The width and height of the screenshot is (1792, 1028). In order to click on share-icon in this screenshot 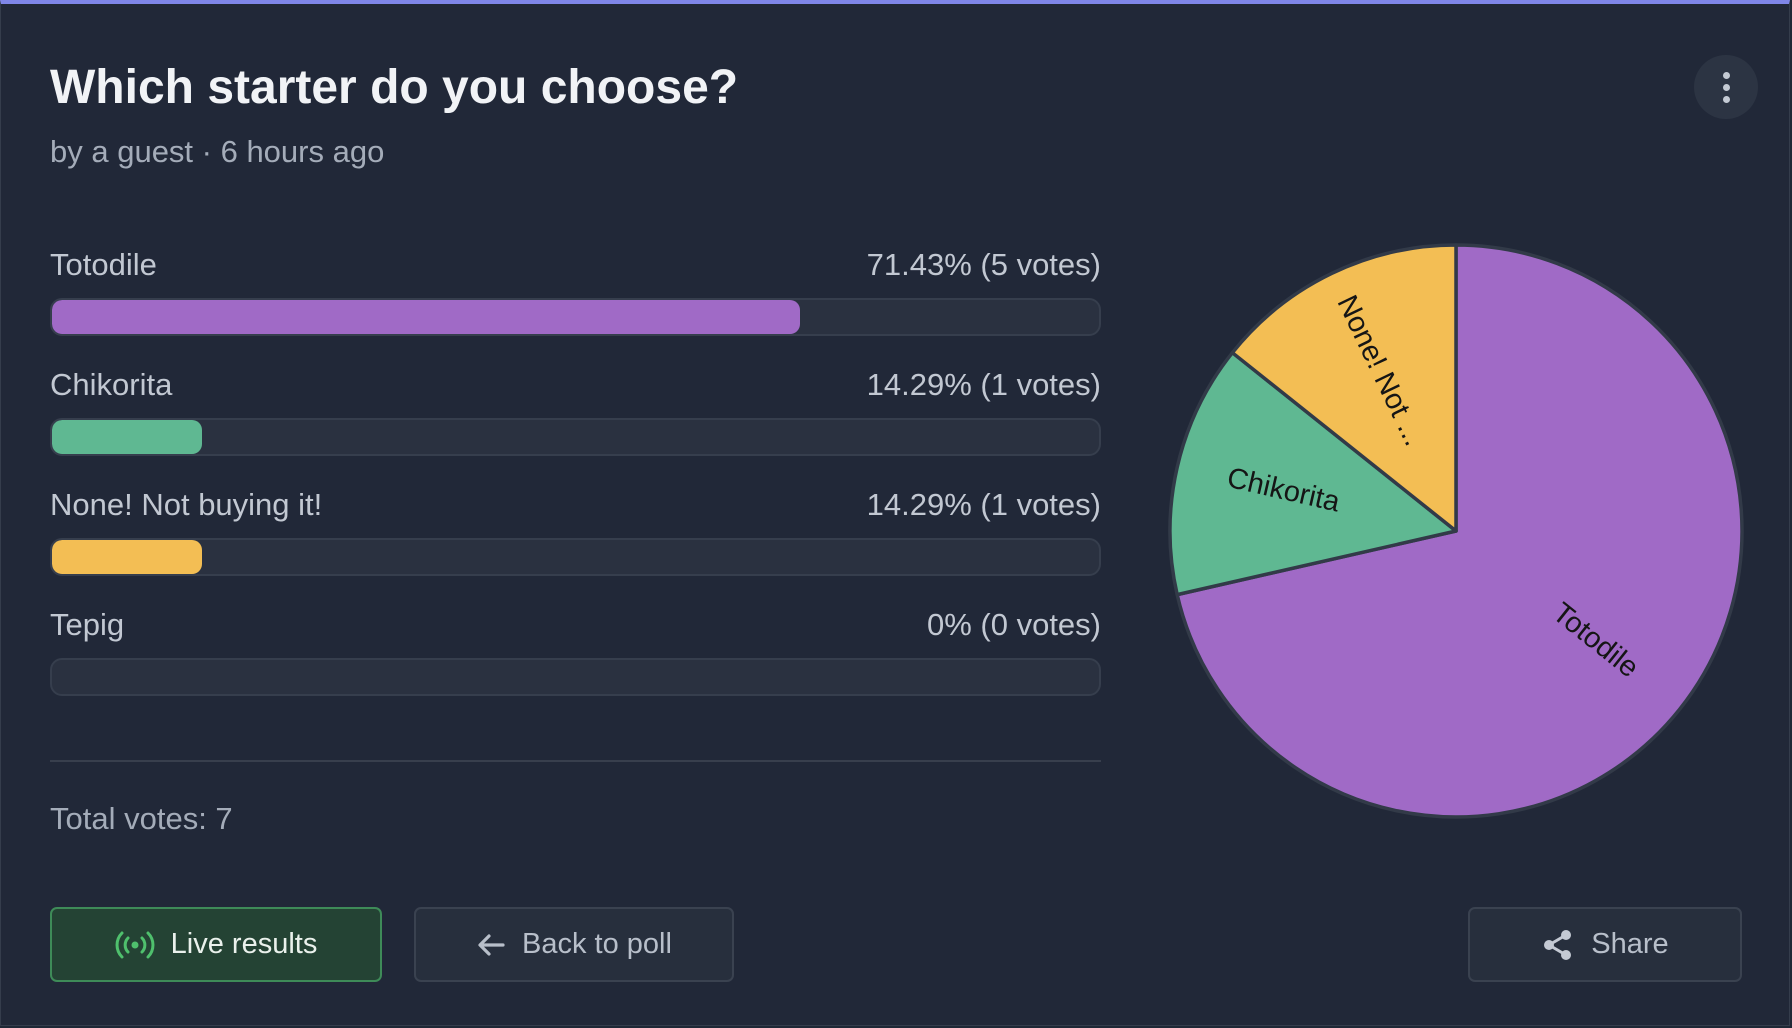, I will do `click(1558, 944)`.